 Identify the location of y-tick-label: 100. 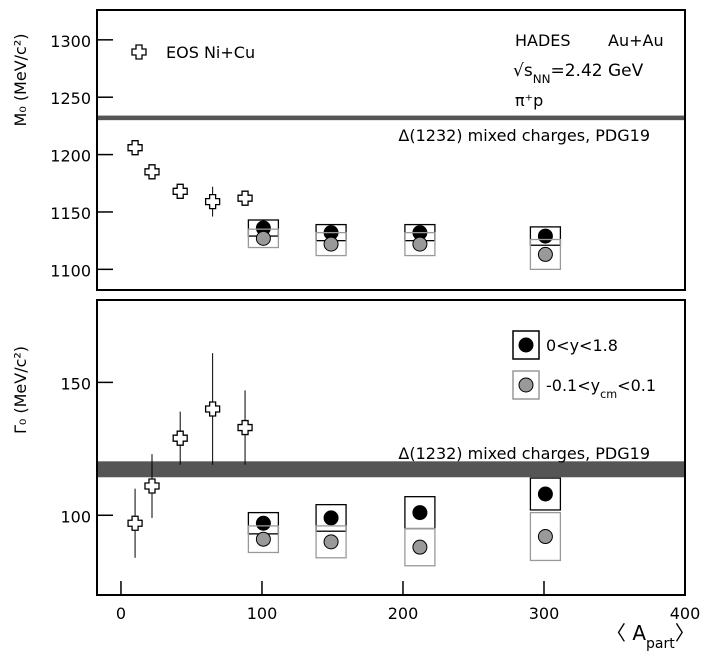
(75, 516).